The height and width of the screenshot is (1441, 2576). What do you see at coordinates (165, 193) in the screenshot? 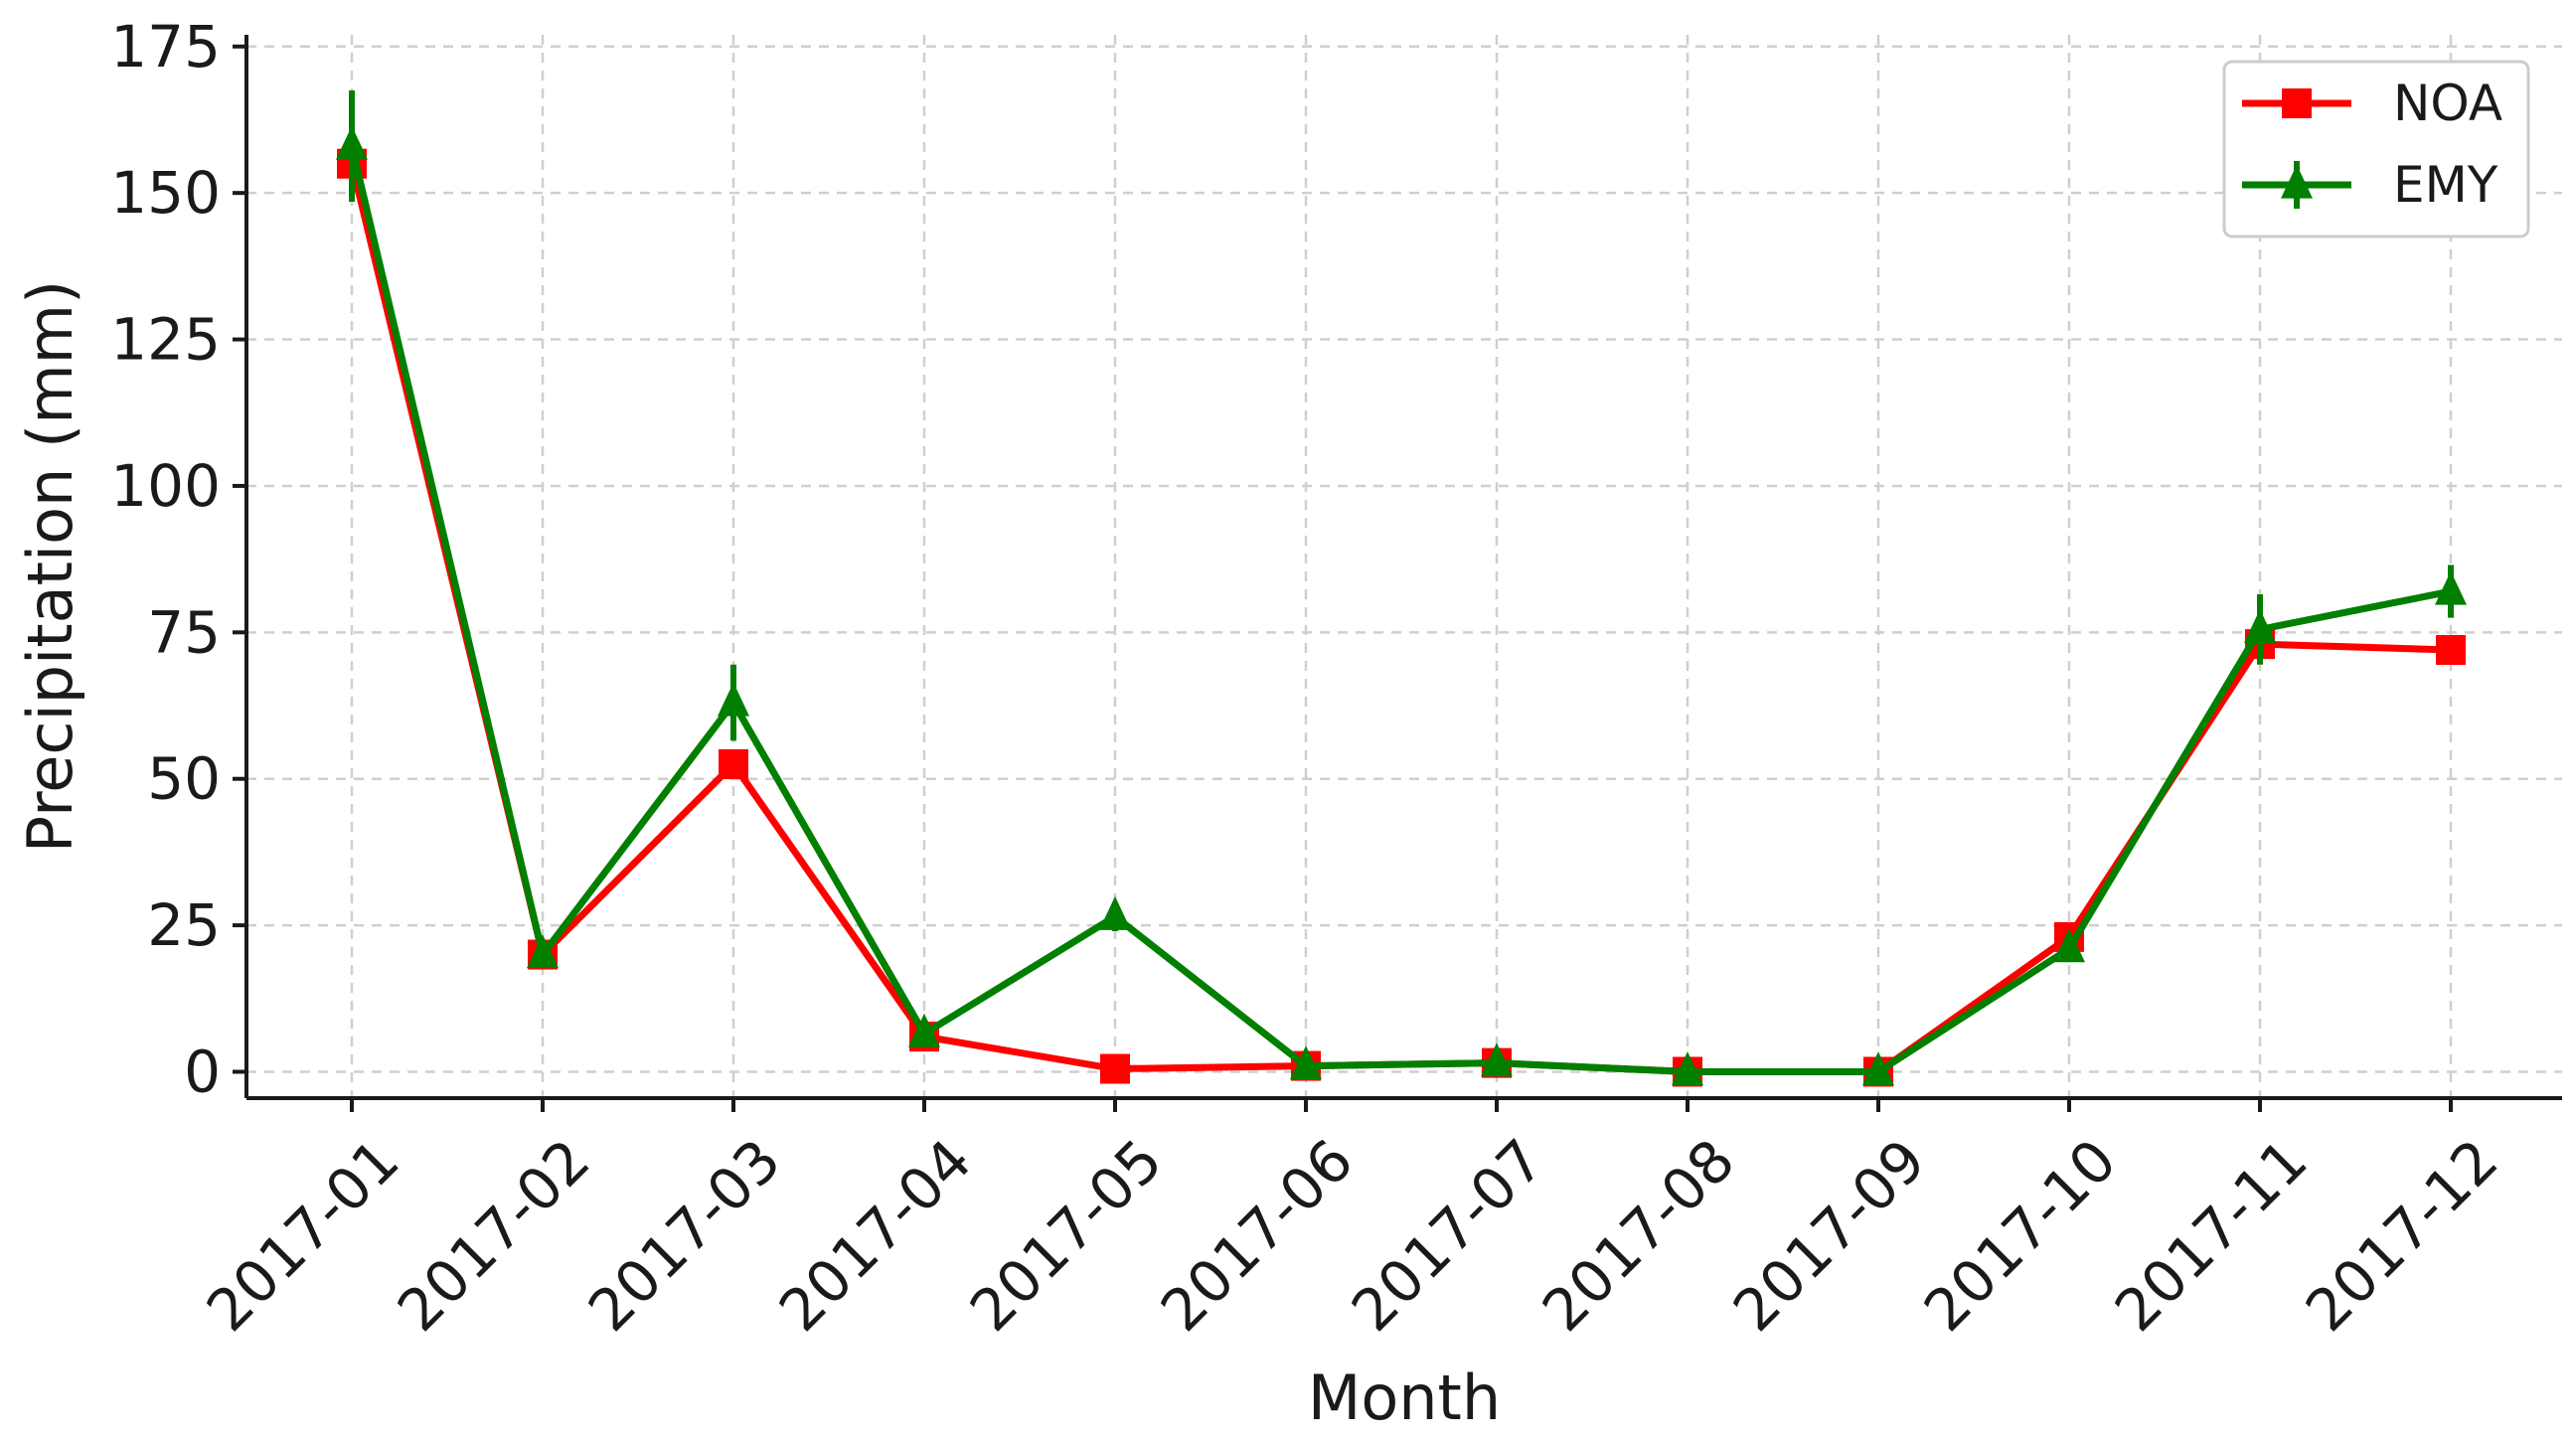
I see `y-tick-label: 150` at bounding box center [165, 193].